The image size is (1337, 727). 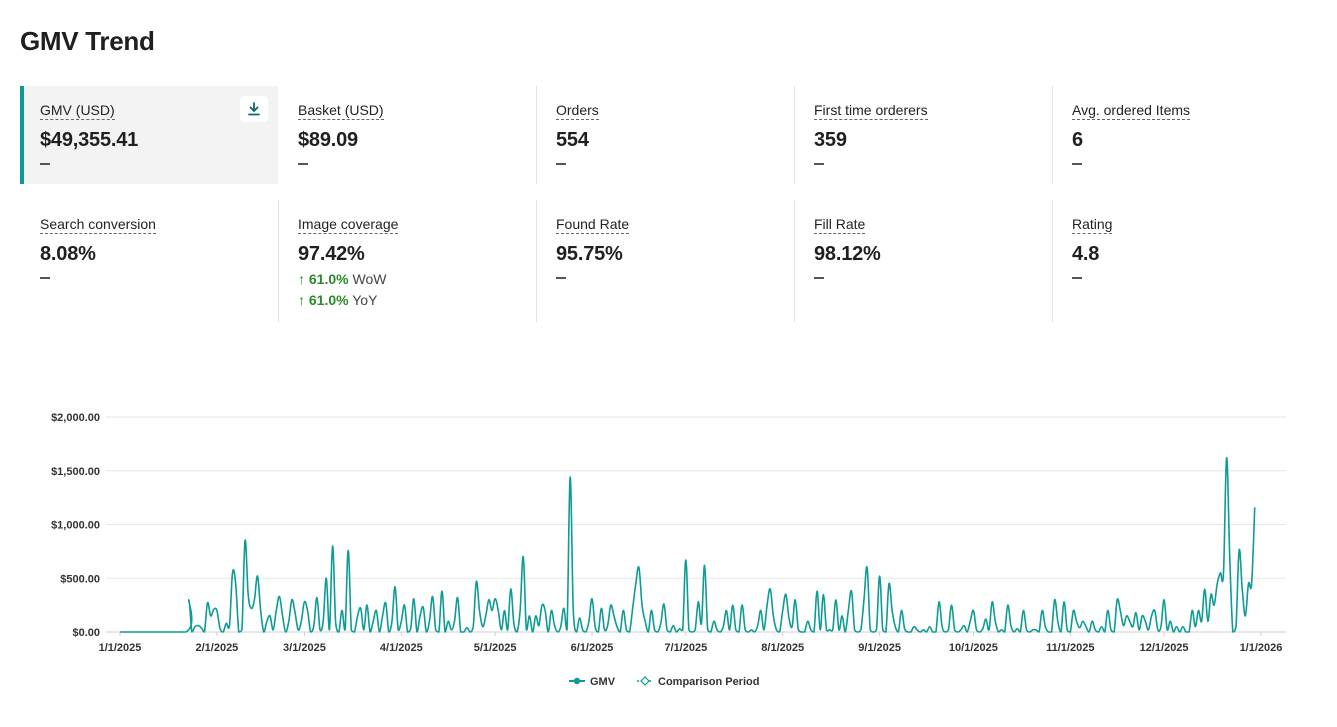 I want to click on x-tick-label: 8/1/2025, so click(x=782, y=648).